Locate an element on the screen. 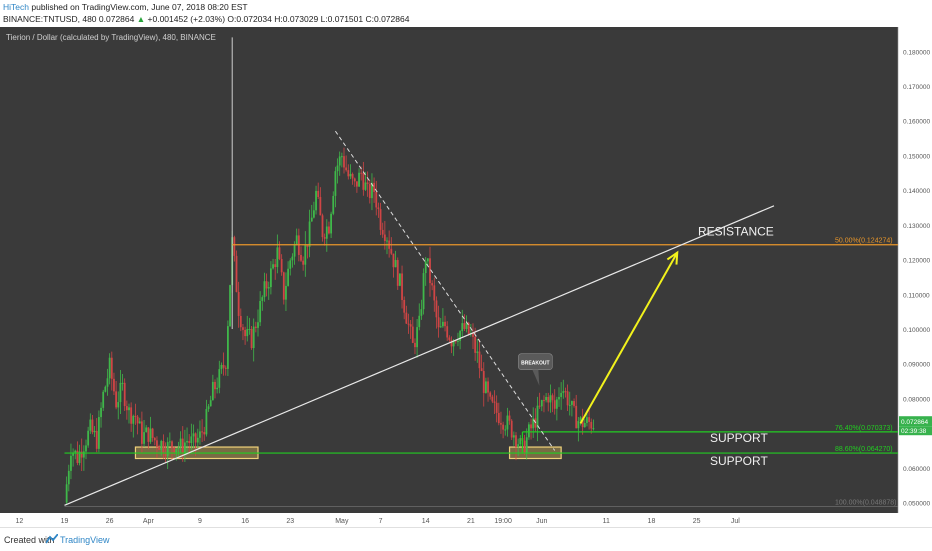 The image size is (932, 551). author-link: HiTech is located at coordinates (16, 7).